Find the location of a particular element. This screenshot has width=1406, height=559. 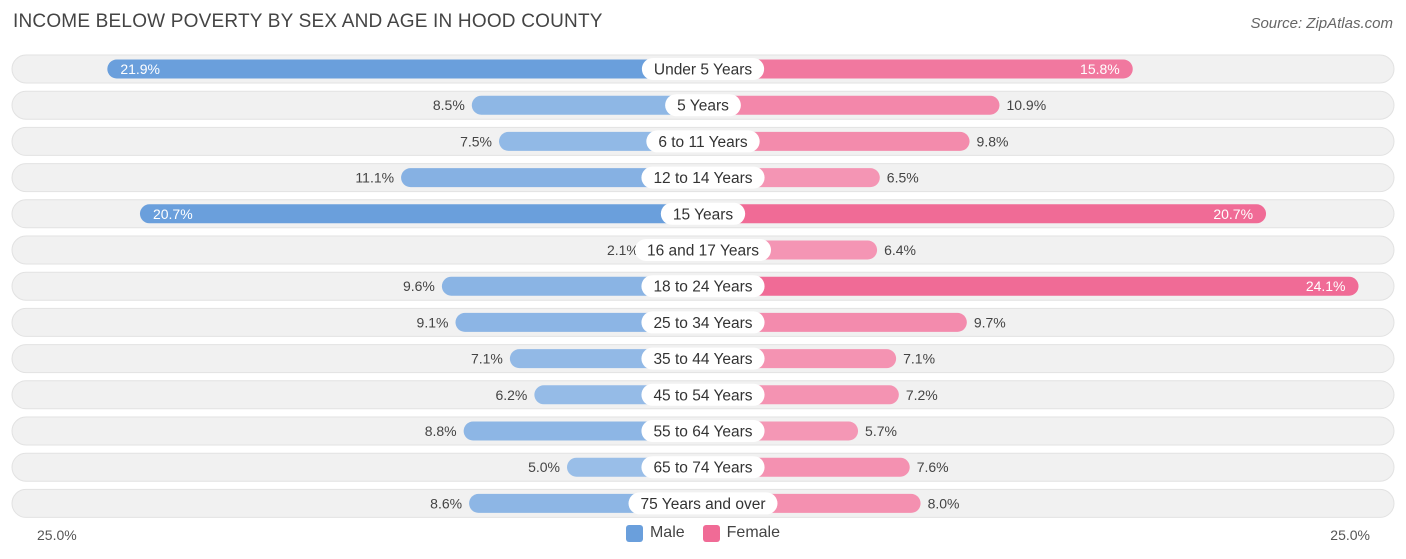

chart-row: 8.6% 8.0% 75 Years and over is located at coordinates (703, 503).